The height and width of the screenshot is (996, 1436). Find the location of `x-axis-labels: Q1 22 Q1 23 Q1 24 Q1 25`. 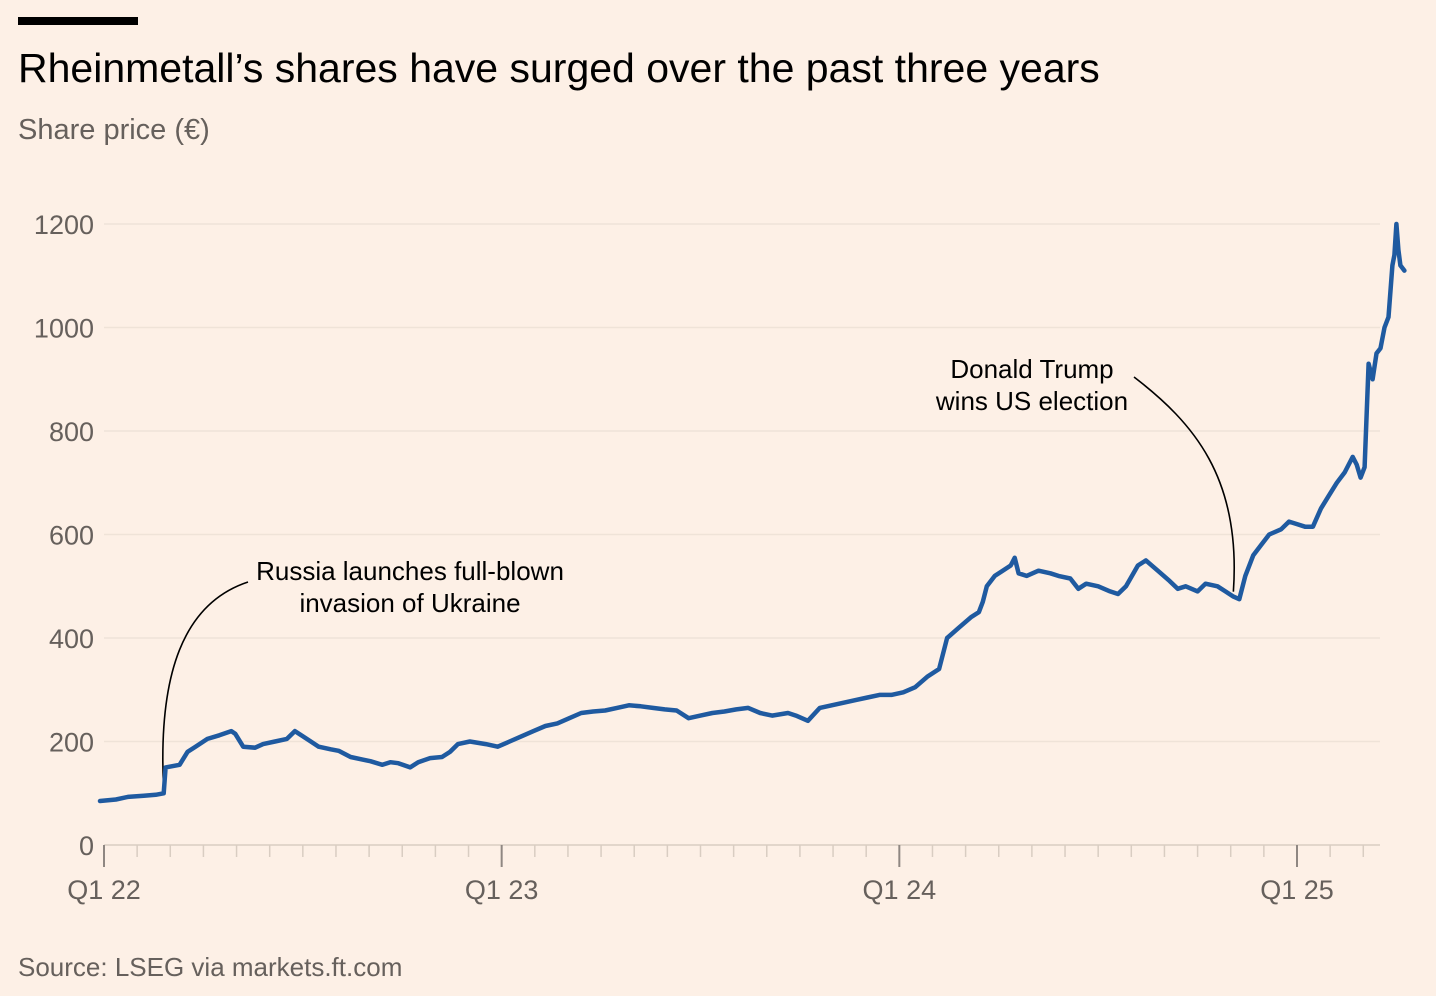

x-axis-labels: Q1 22 Q1 23 Q1 24 Q1 25 is located at coordinates (700, 890).